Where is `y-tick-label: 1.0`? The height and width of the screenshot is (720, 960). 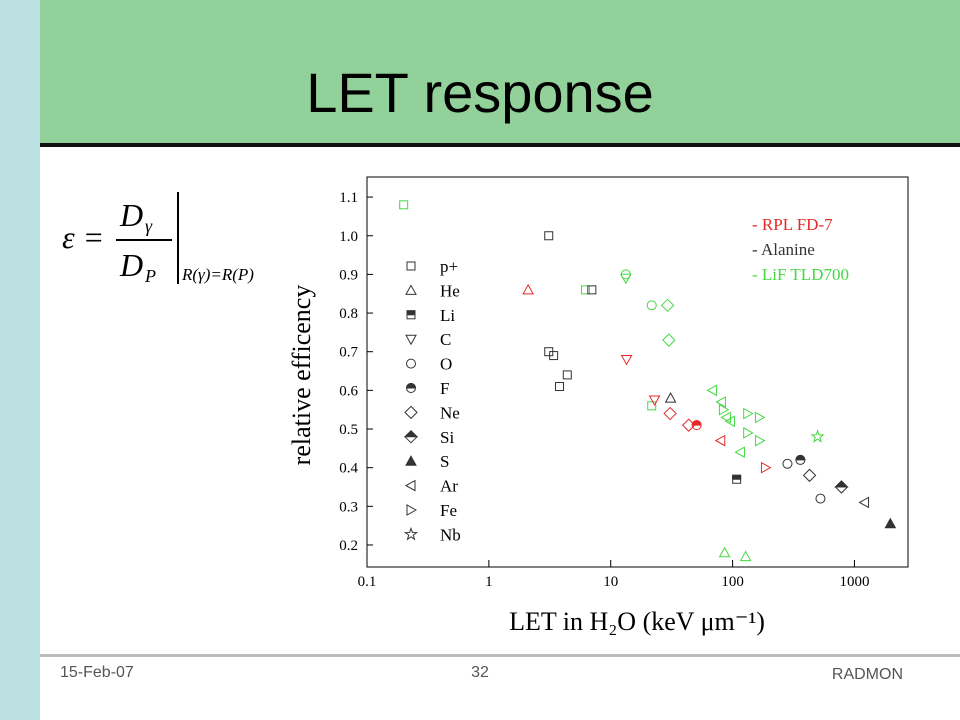 y-tick-label: 1.0 is located at coordinates (348, 237).